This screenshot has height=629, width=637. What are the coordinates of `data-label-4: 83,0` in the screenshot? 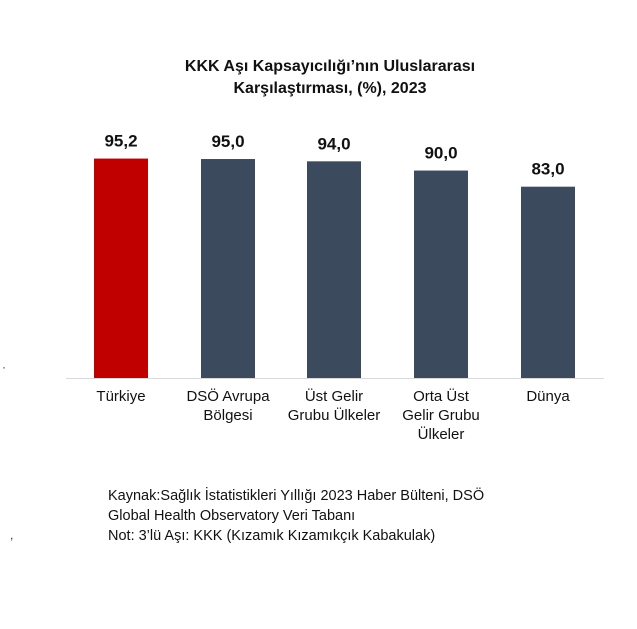 It's located at (547, 169).